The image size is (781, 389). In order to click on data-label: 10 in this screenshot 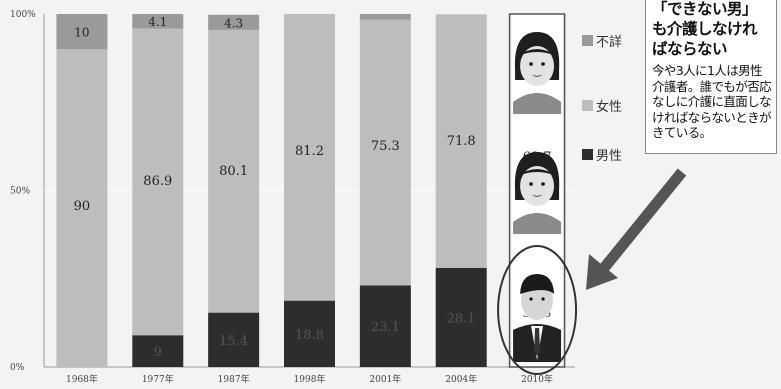, I will do `click(81, 33)`.